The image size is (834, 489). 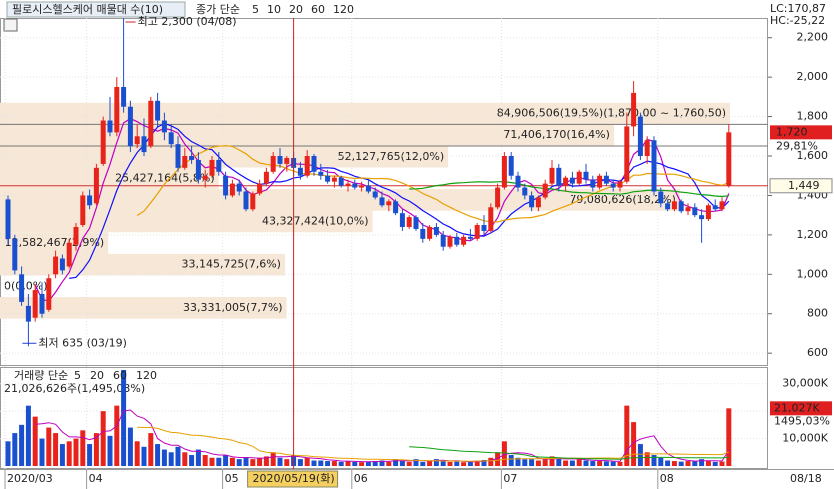 What do you see at coordinates (232, 478) in the screenshot?
I see `x-tick-label: 05` at bounding box center [232, 478].